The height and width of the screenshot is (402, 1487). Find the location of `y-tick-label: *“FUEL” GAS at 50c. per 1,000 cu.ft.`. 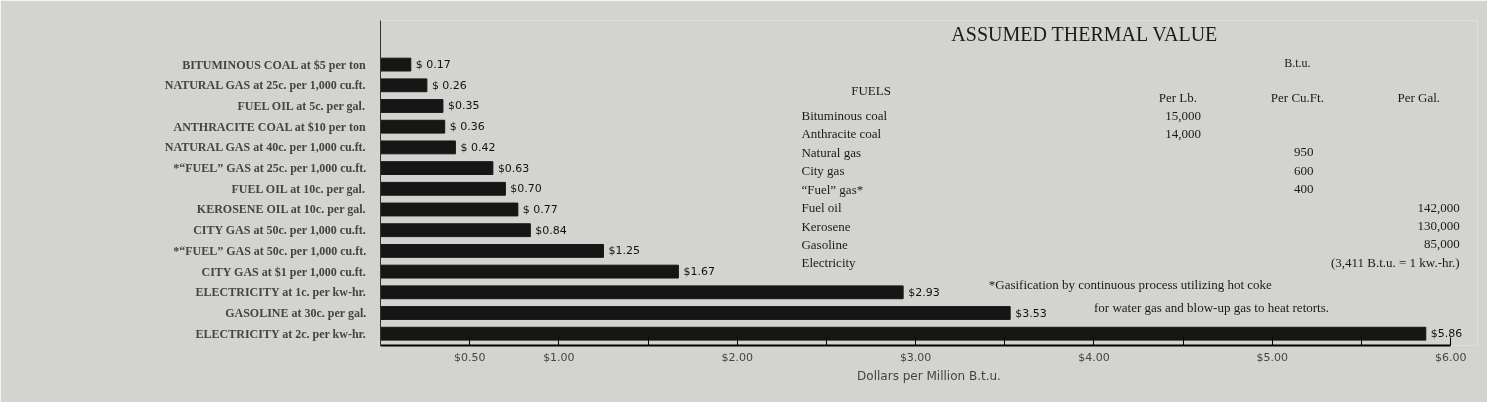

y-tick-label: *“FUEL” GAS at 50c. per 1,000 cu.ft. is located at coordinates (270, 250).